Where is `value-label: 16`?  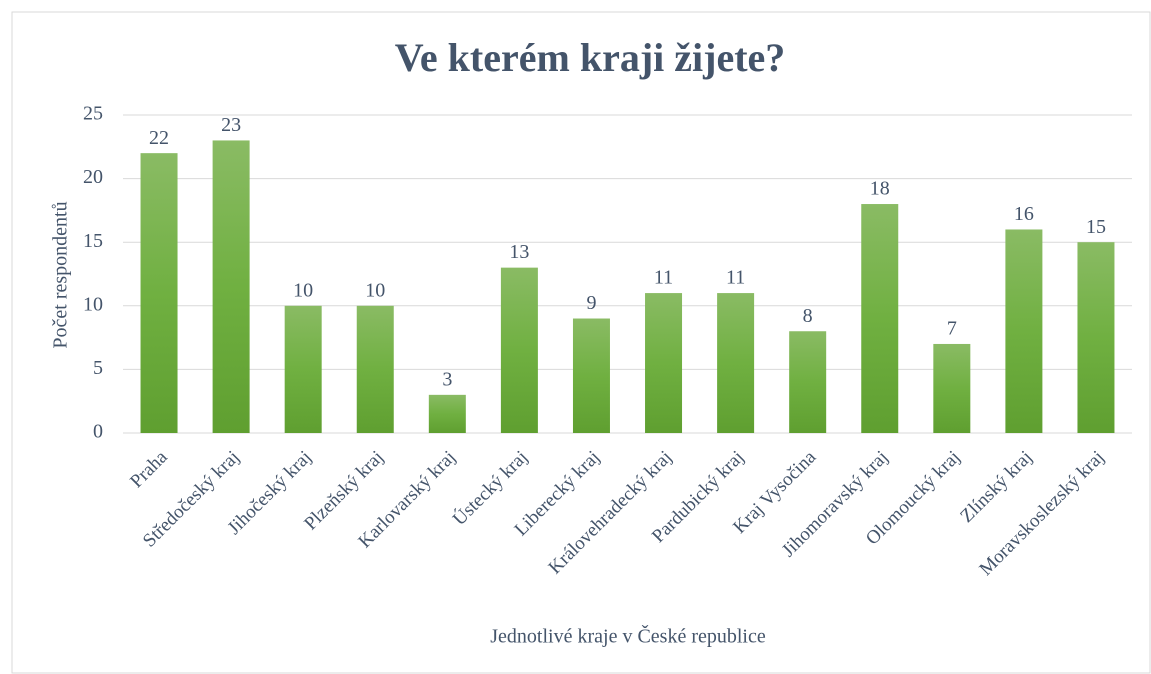 value-label: 16 is located at coordinates (1024, 214).